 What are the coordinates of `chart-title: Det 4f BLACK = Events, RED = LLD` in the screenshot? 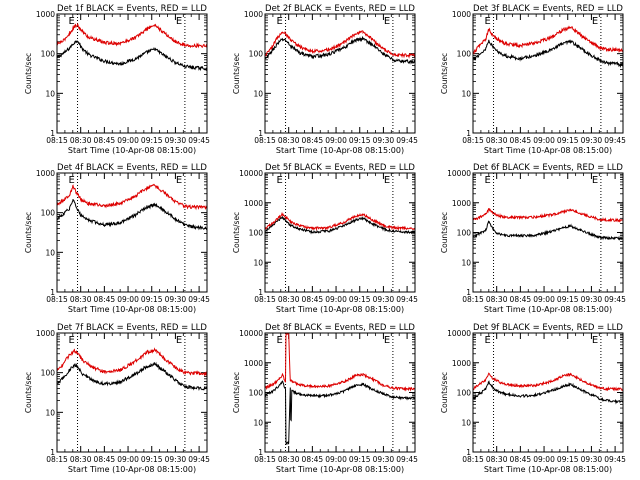 It's located at (132, 168).